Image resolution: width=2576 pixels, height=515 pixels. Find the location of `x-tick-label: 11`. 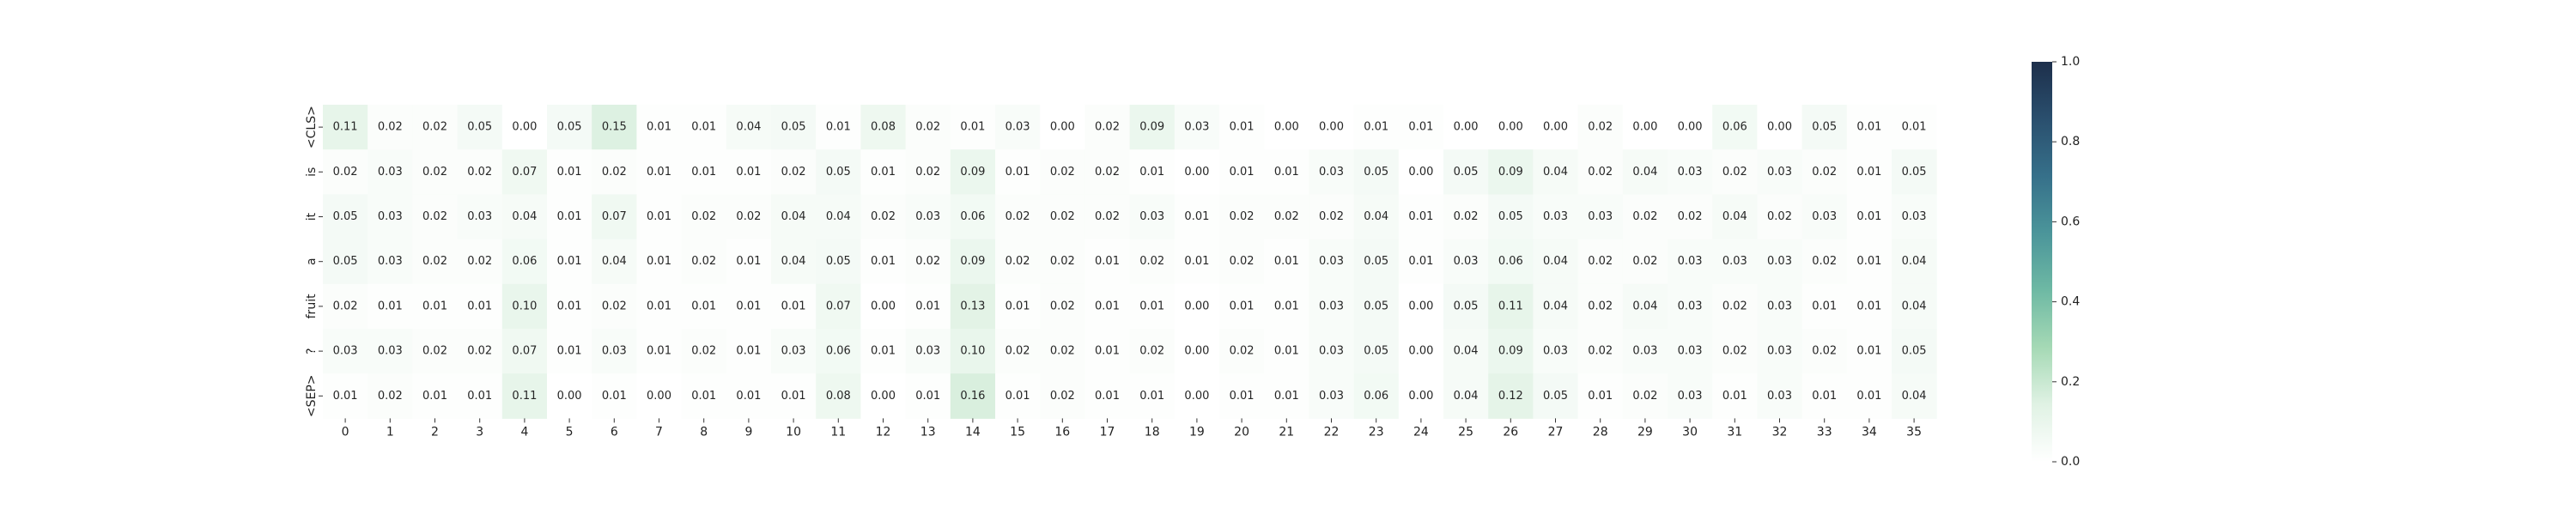

x-tick-label: 11 is located at coordinates (838, 432).